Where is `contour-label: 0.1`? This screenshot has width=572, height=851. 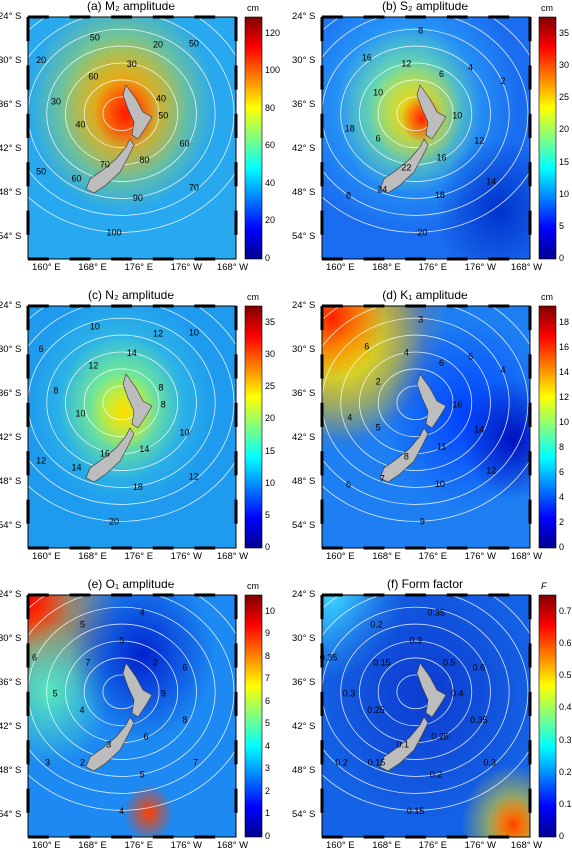 contour-label: 0.1 is located at coordinates (402, 744).